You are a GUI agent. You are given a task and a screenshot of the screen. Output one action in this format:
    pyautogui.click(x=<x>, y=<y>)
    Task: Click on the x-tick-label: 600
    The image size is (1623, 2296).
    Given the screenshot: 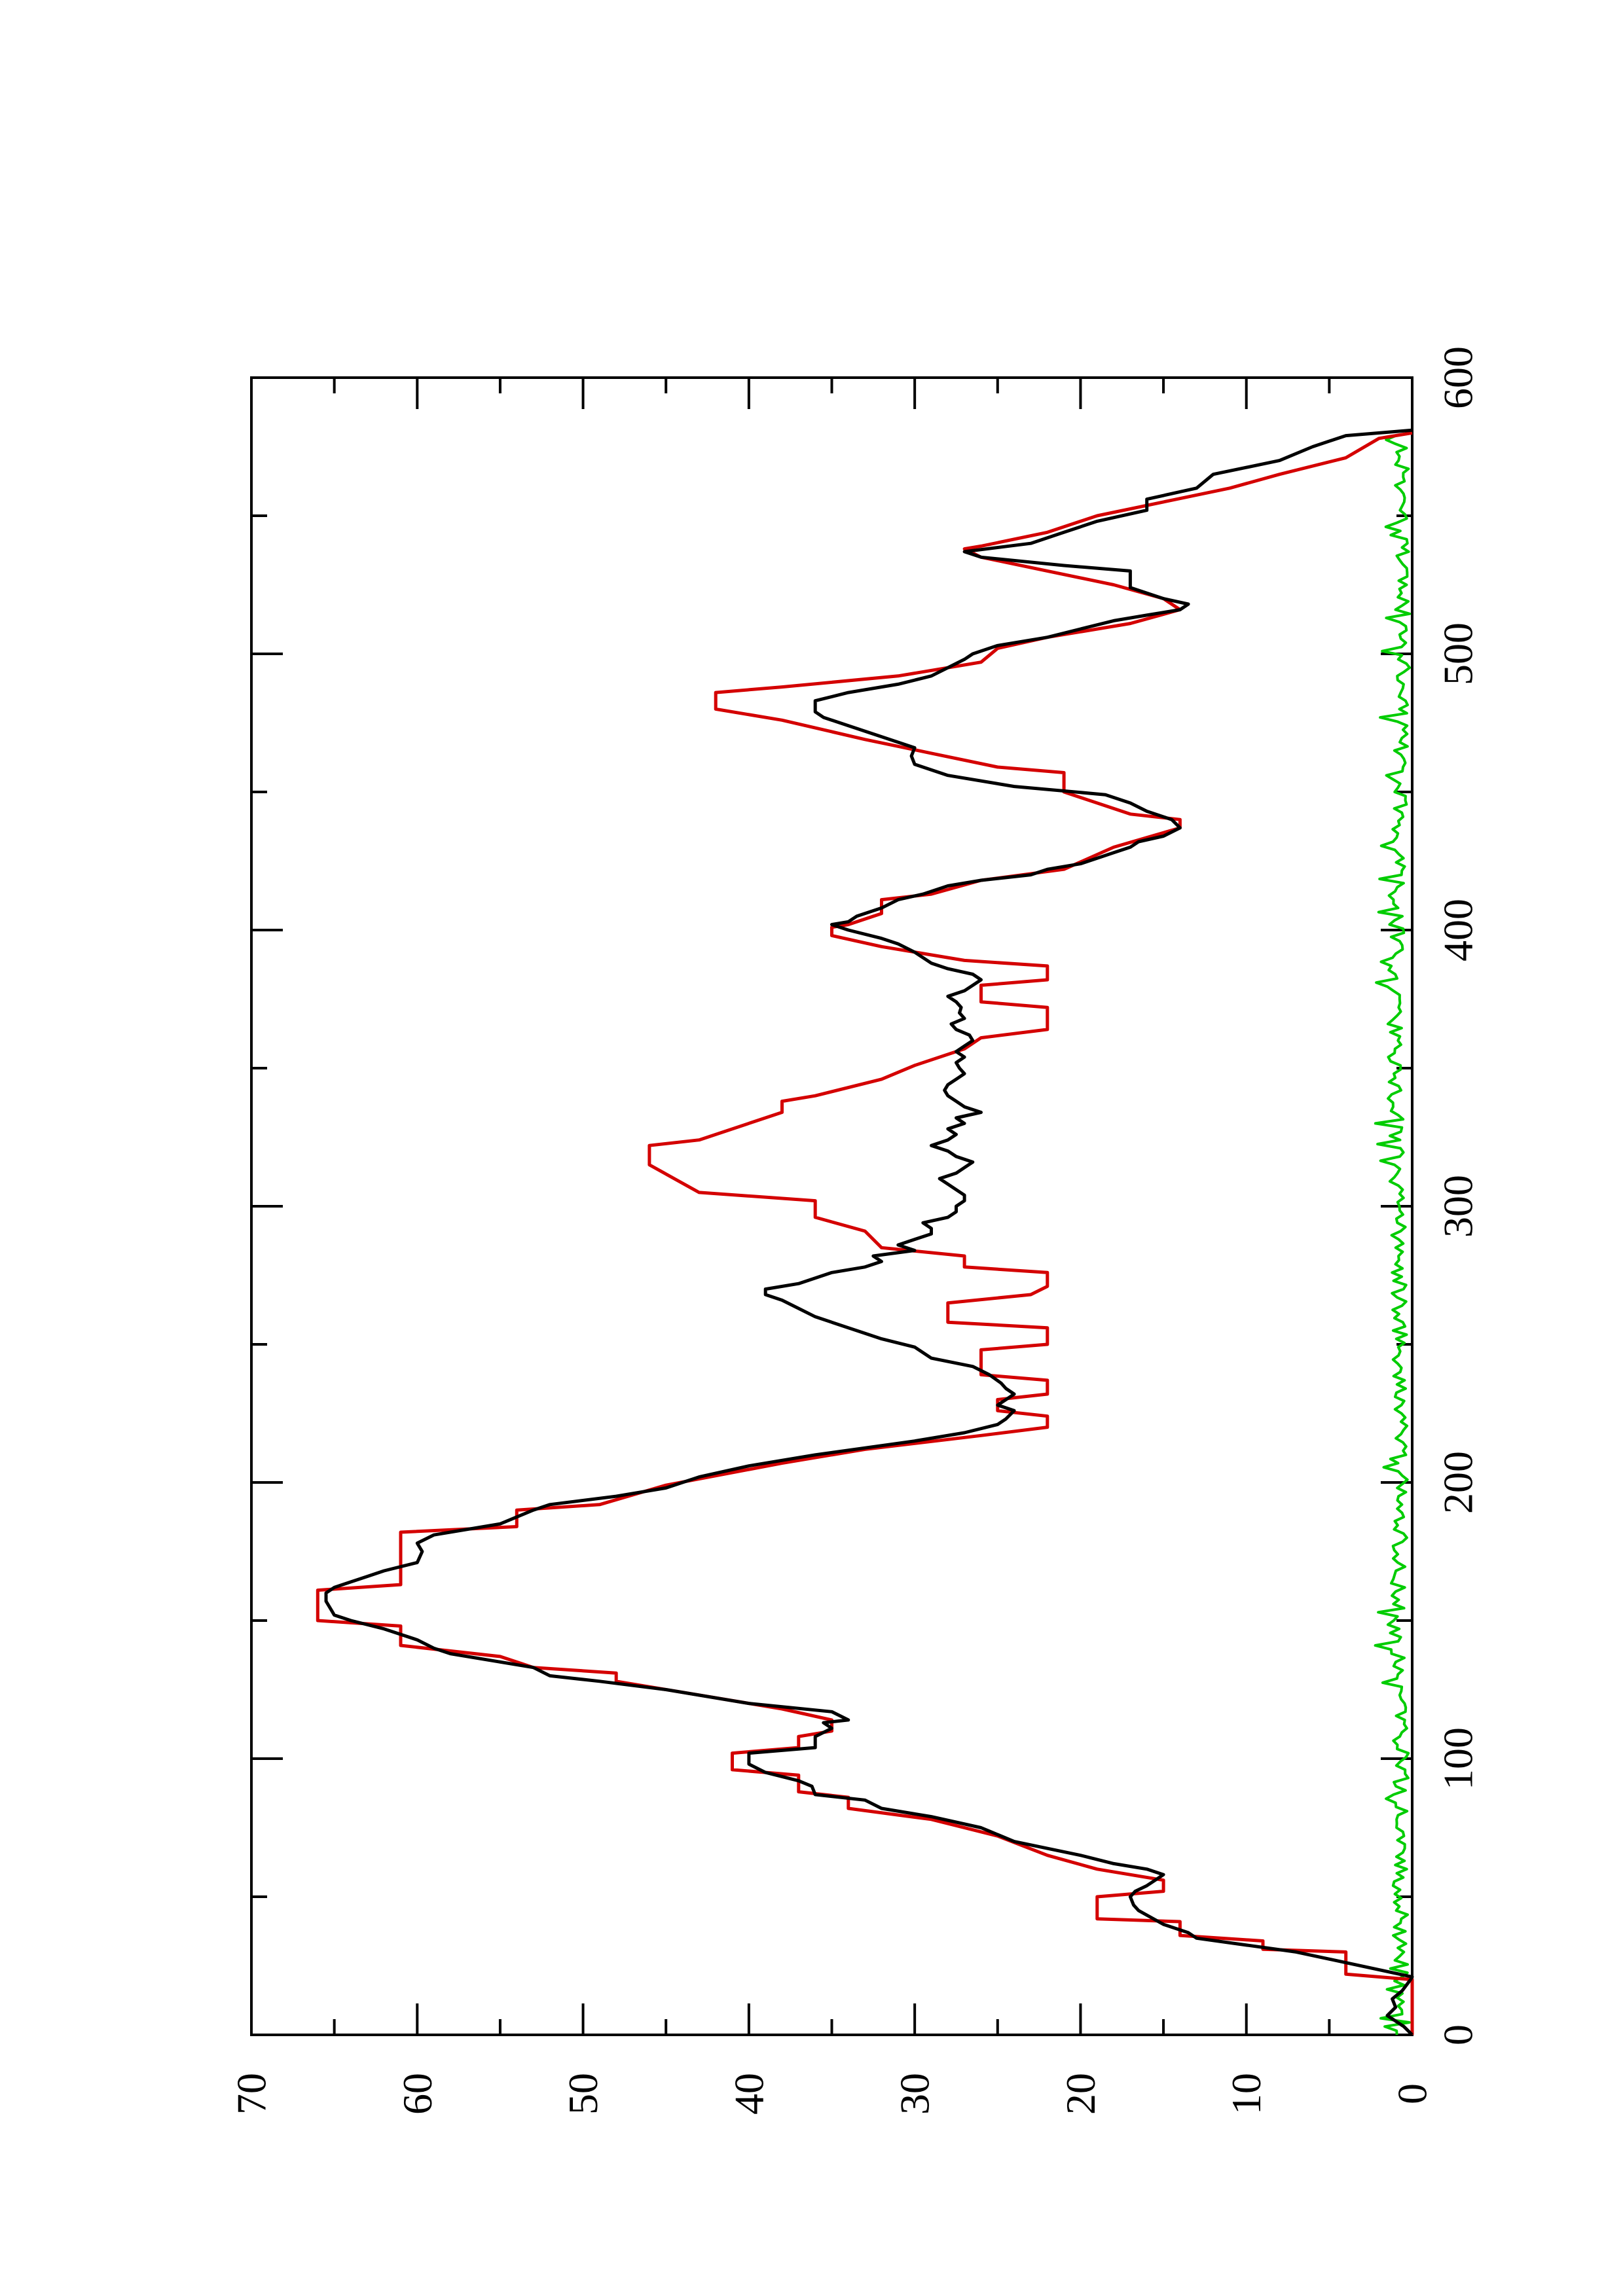 What is the action you would take?
    pyautogui.click(x=1458, y=377)
    